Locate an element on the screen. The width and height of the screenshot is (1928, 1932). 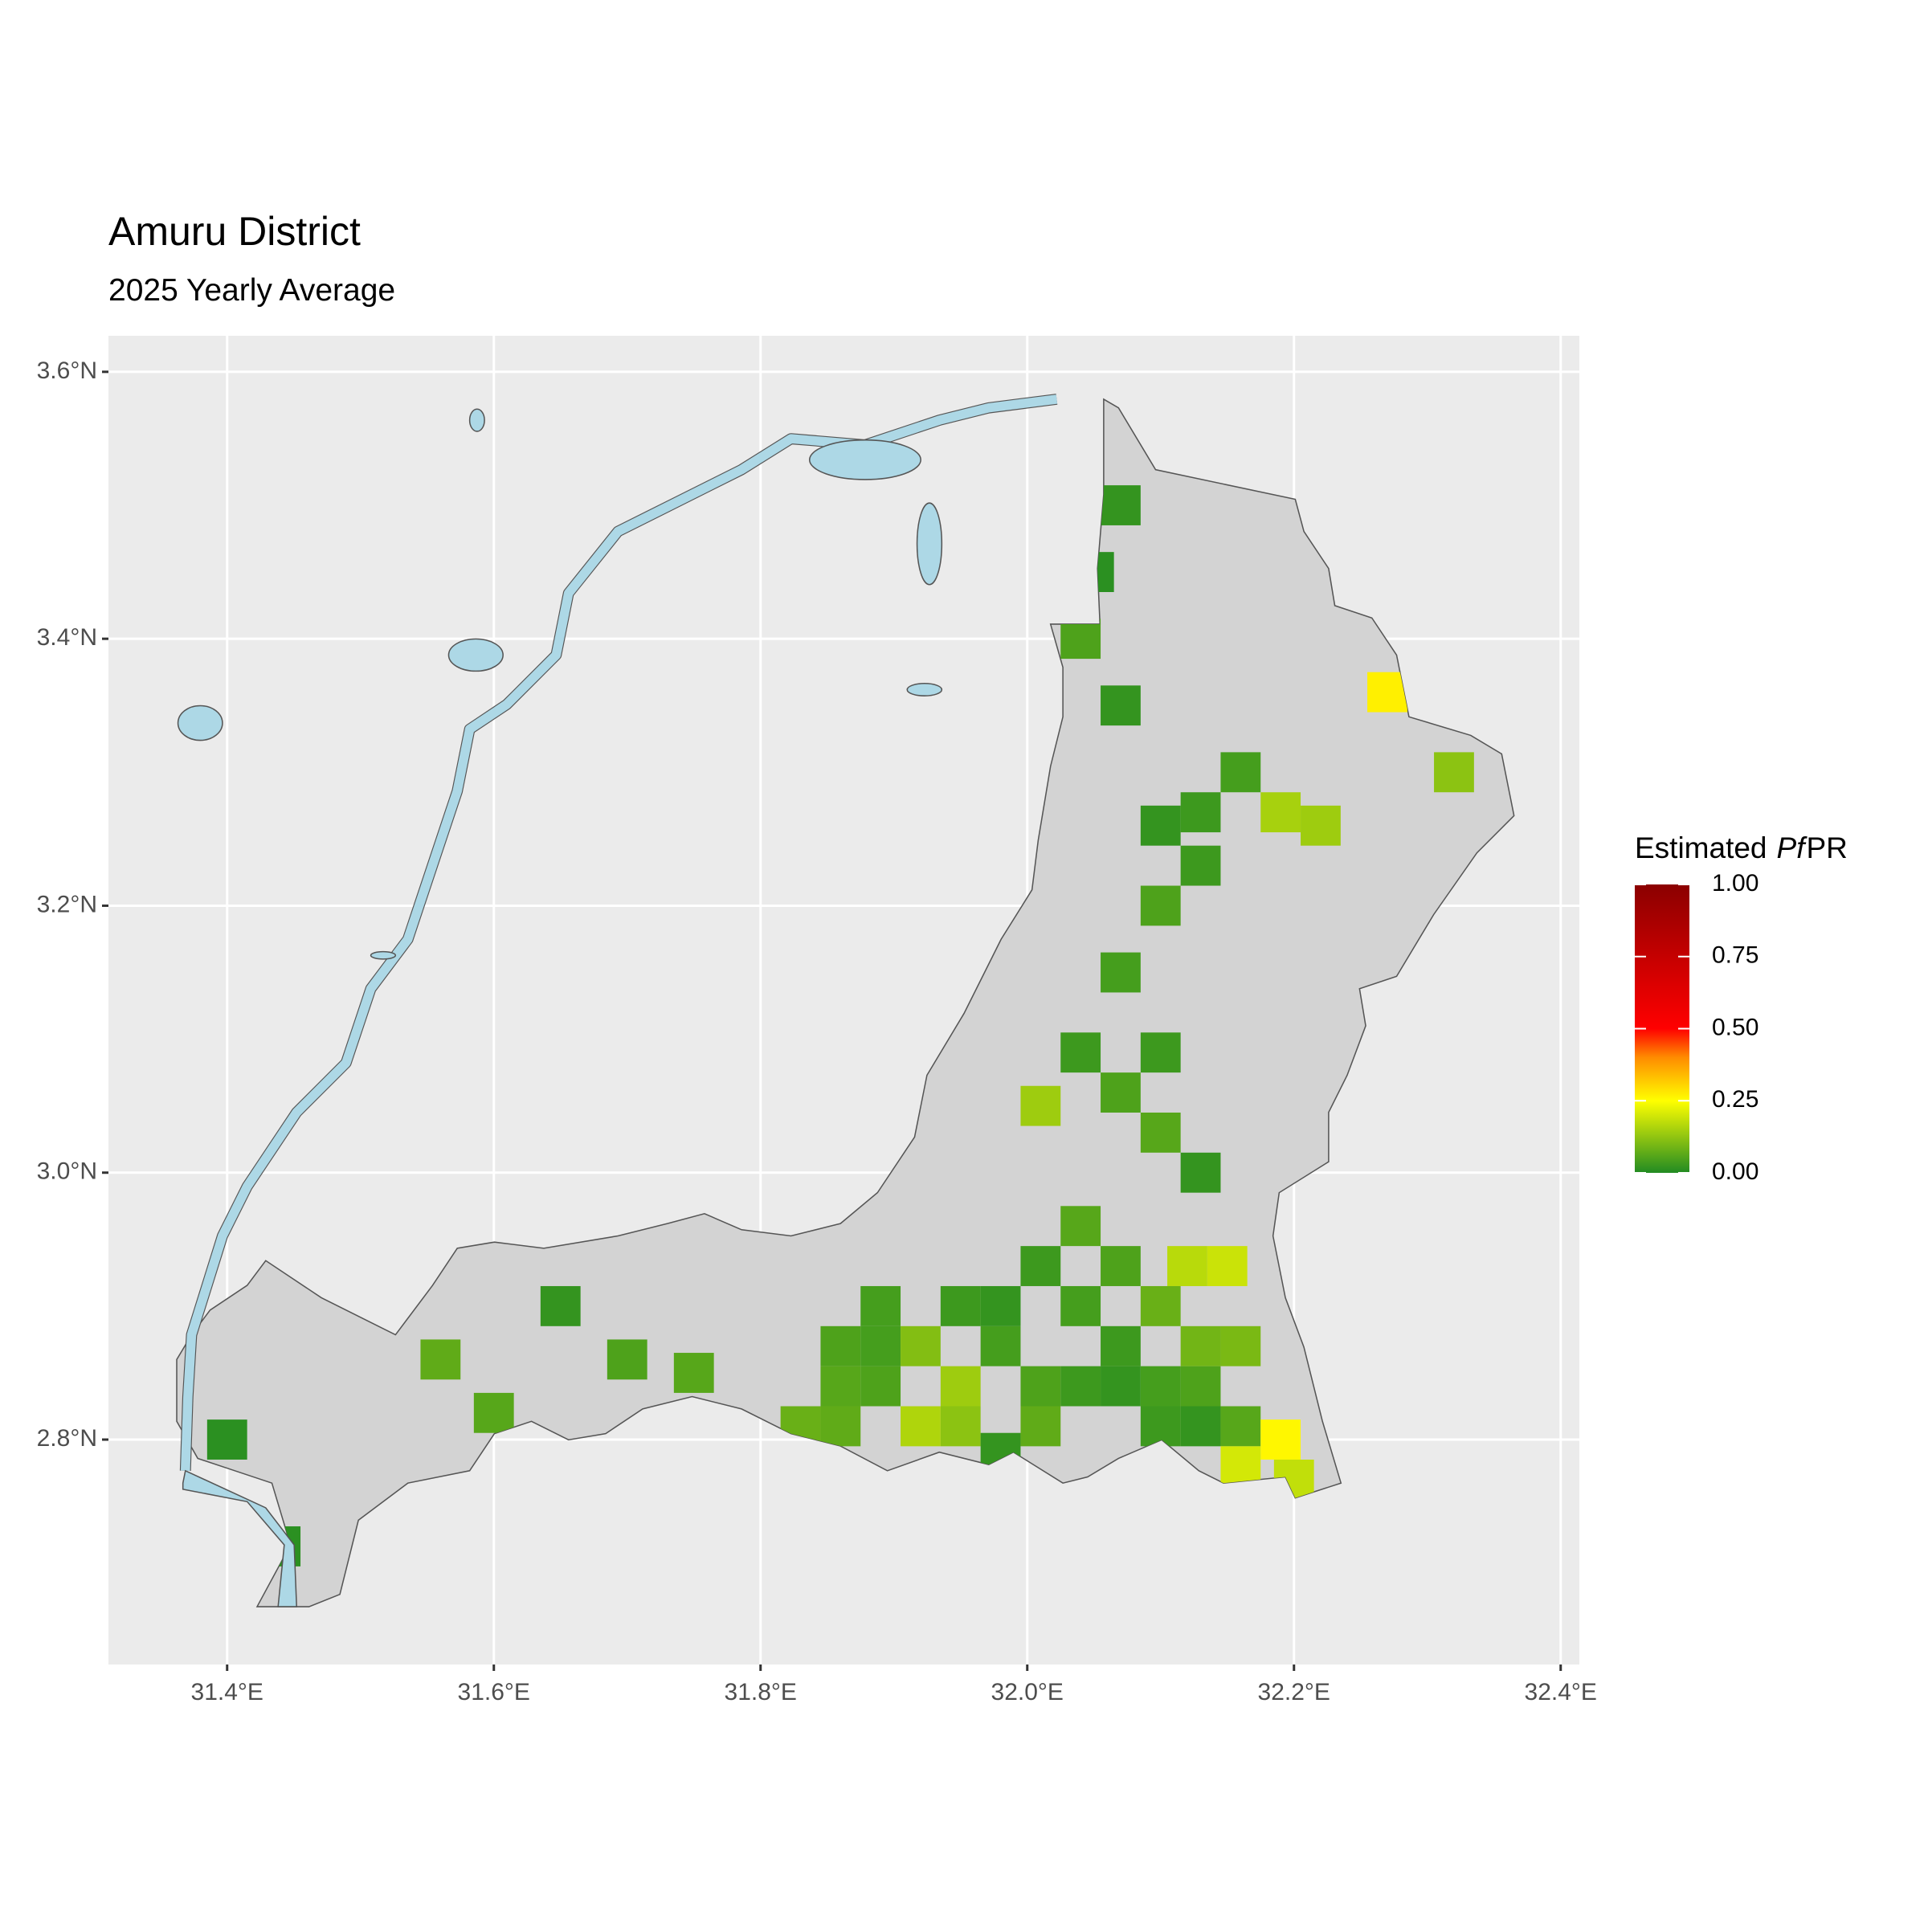
legend-title-part: Pf is located at coordinates (1793, 847).